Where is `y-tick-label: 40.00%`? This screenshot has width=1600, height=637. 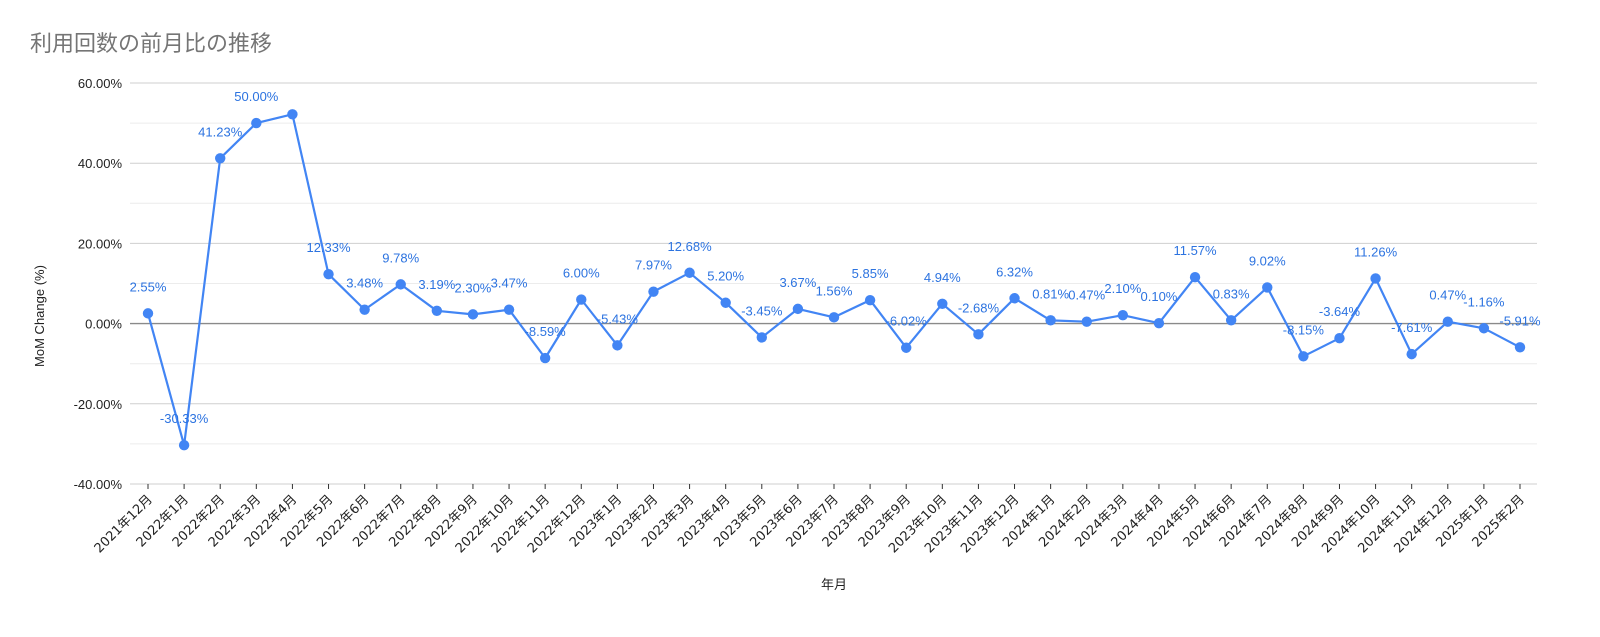 y-tick-label: 40.00% is located at coordinates (100, 163).